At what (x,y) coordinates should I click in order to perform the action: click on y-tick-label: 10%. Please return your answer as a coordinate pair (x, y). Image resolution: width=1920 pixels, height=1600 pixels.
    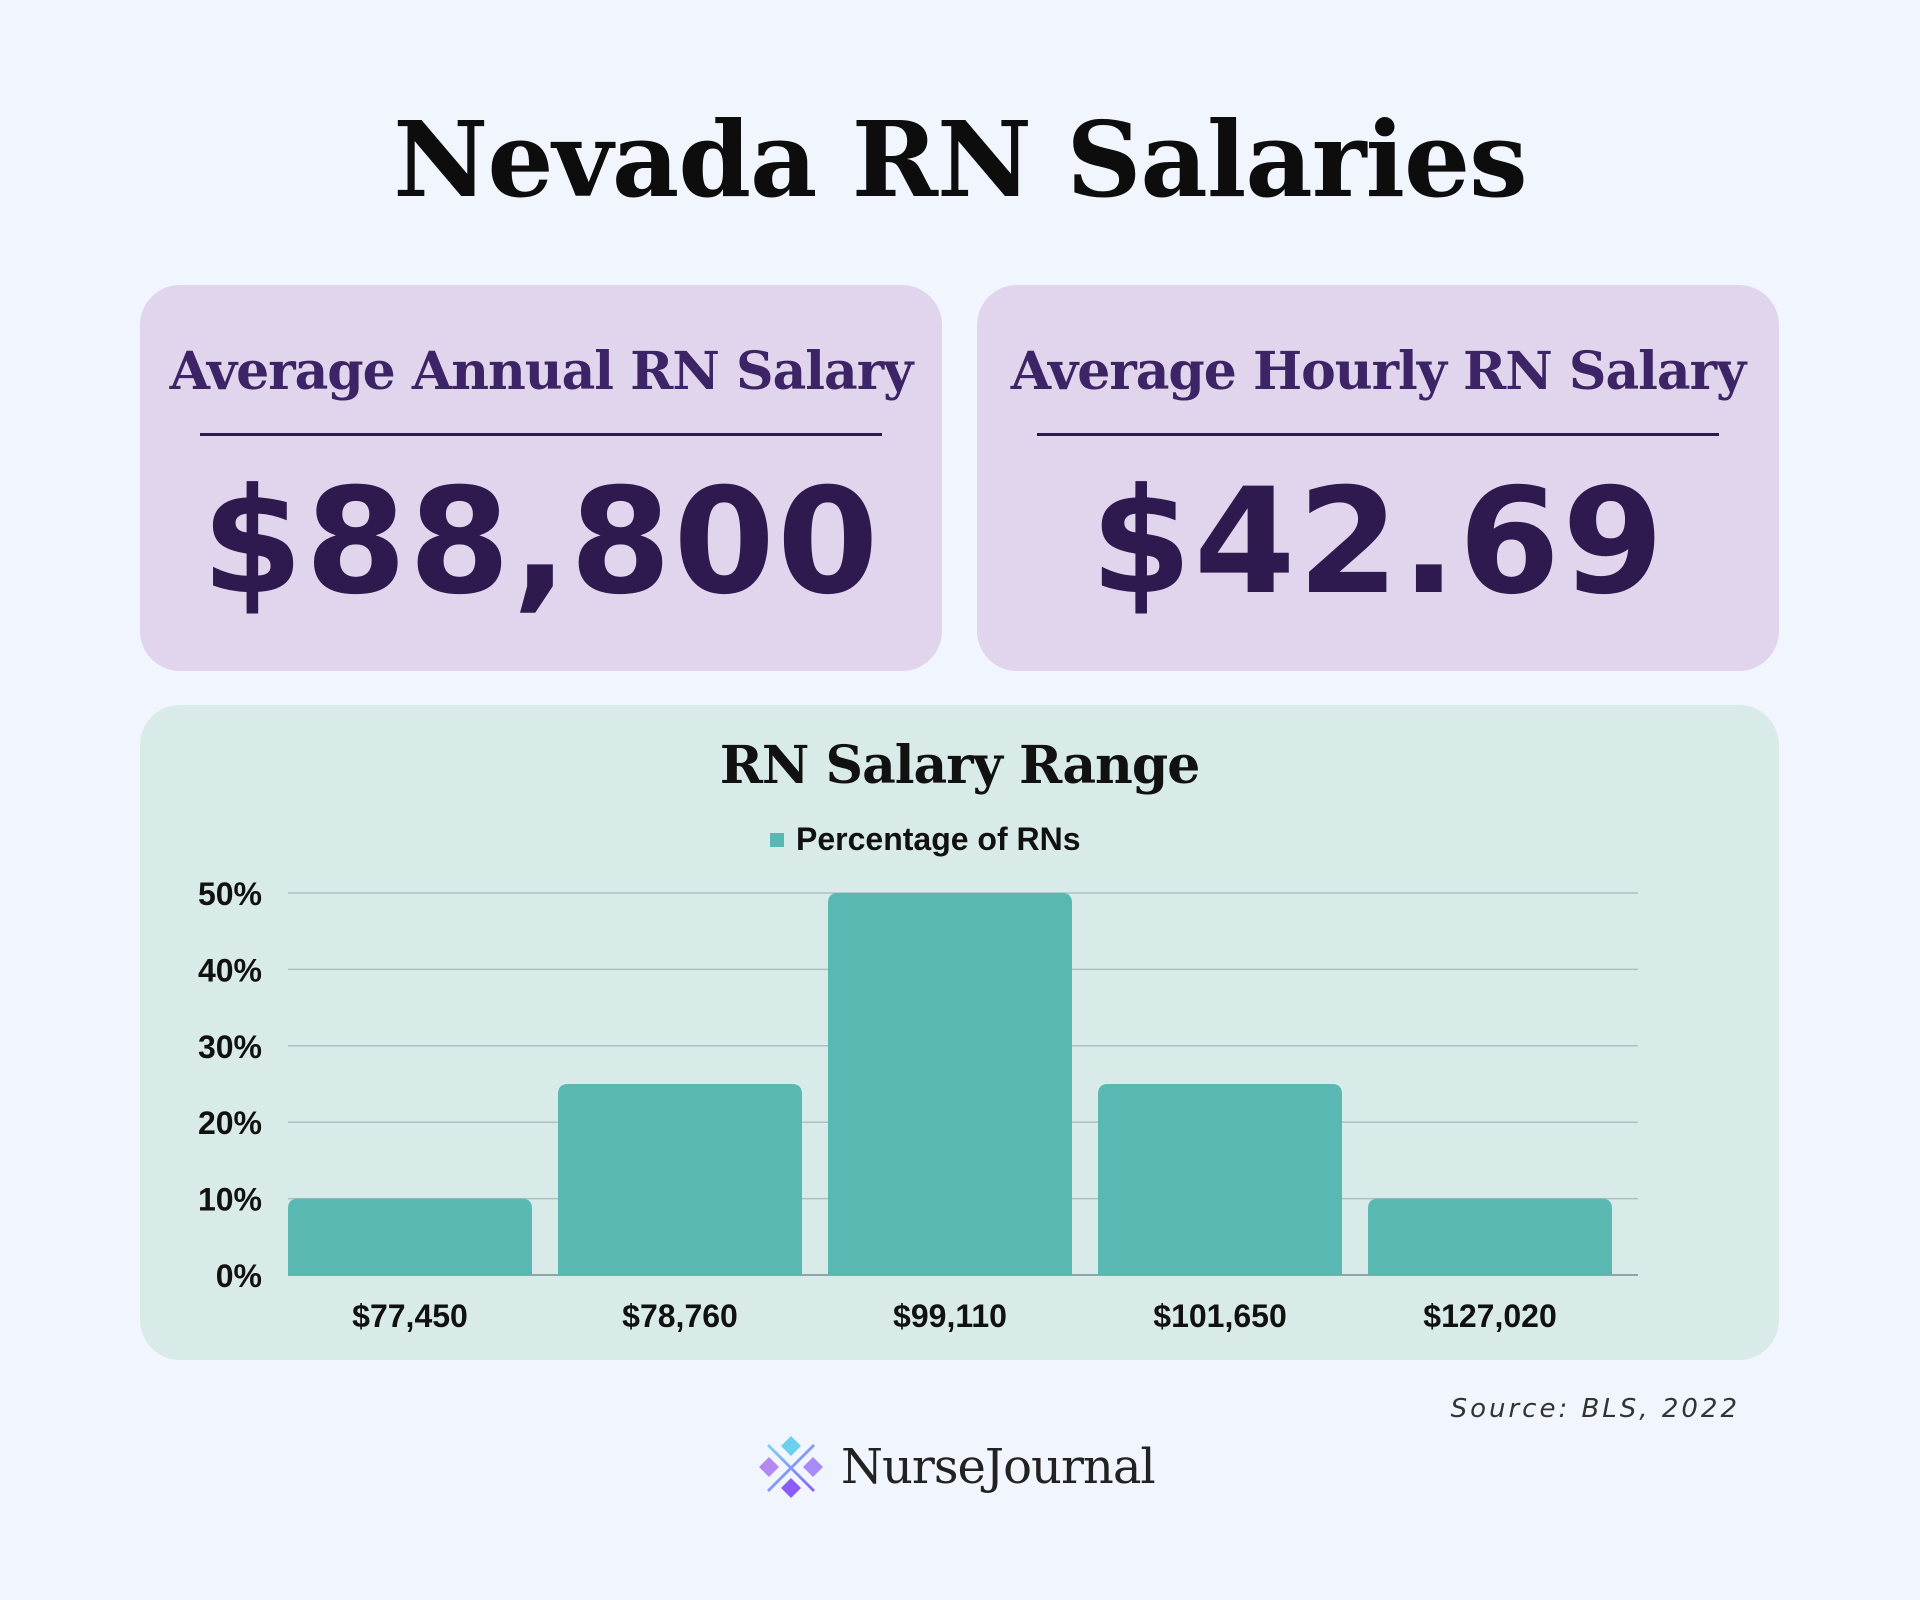
    Looking at the image, I should click on (230, 1200).